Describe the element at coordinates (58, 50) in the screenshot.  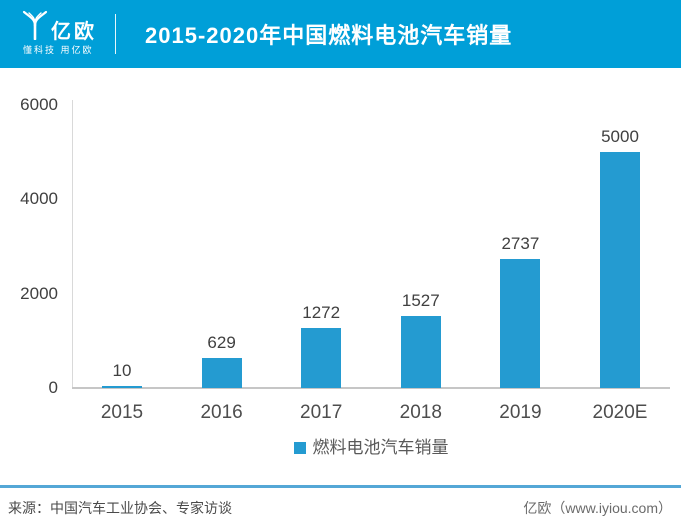
I see `iyiou-logo-tagline: 懂科技 用亿欧` at that location.